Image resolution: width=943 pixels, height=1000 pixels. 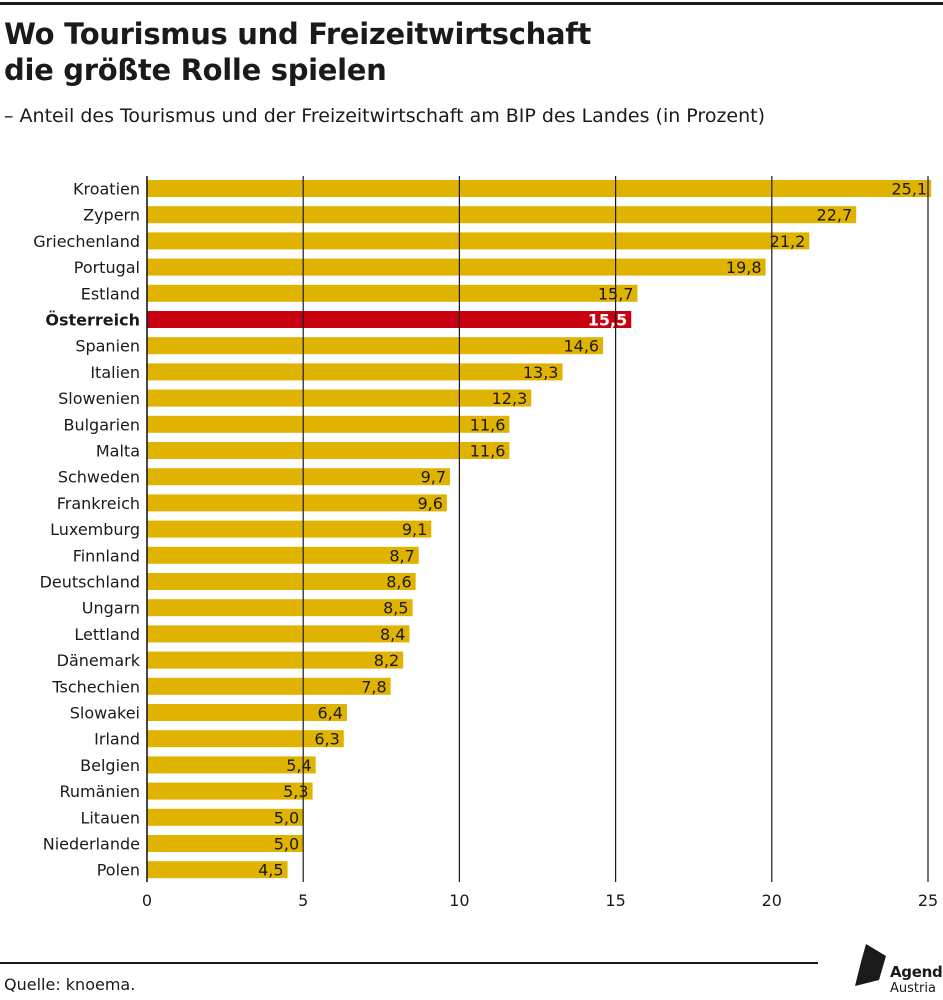 What do you see at coordinates (429, 503) in the screenshot?
I see `data-label: 9,6` at bounding box center [429, 503].